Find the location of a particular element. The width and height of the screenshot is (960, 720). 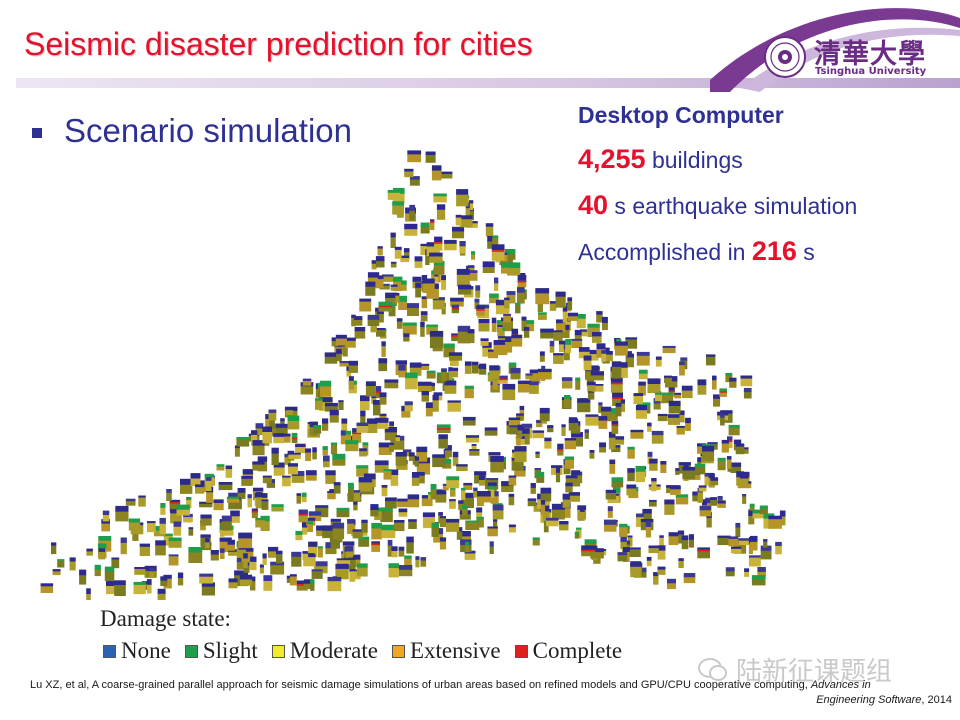

info-heading: Desktop Computer is located at coordinates (681, 115).